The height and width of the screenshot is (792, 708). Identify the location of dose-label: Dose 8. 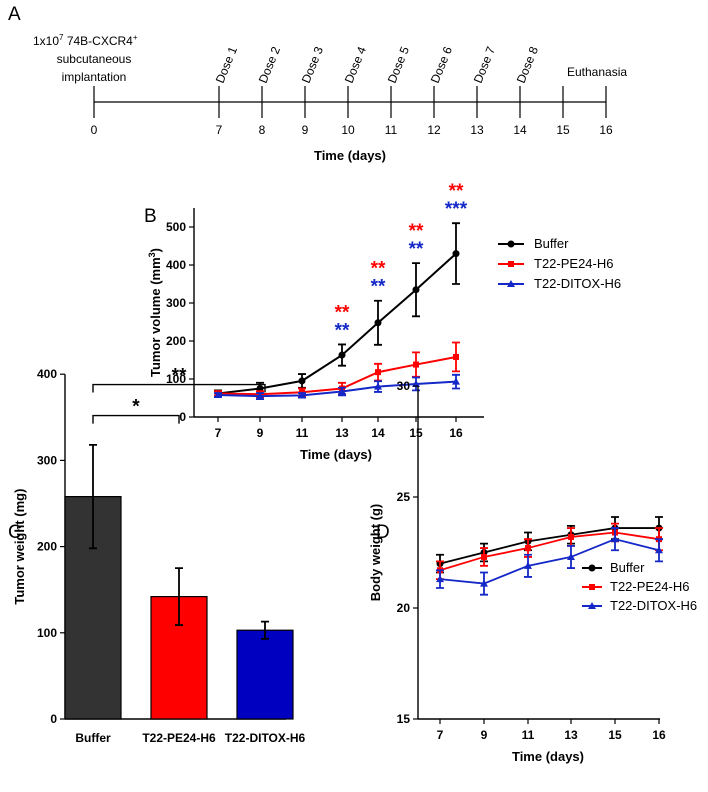
(527, 64).